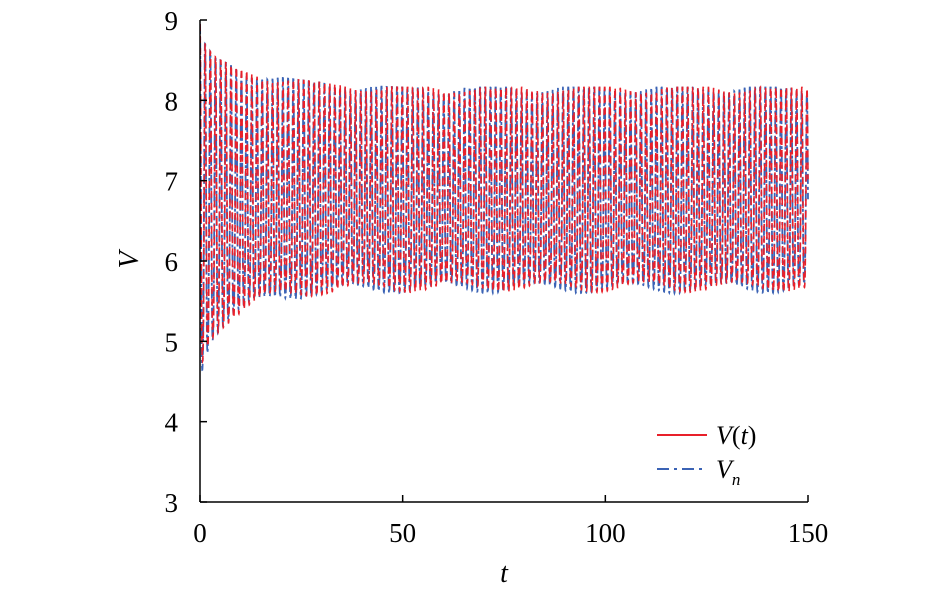  I want to click on x-axis-ticks: 0 50 100 150, so click(510, 521).